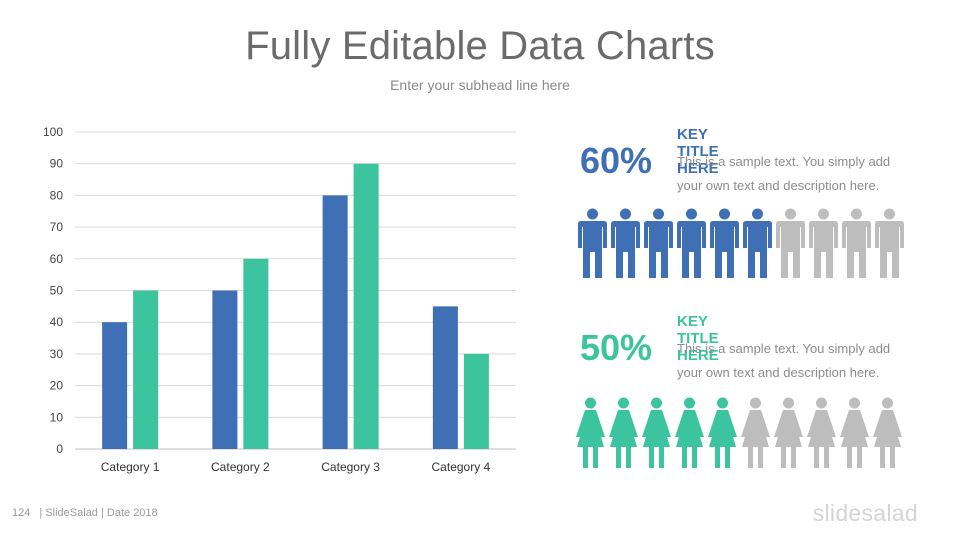 The height and width of the screenshot is (540, 960). I want to click on slide-title: Fully Editable Data Charts, so click(480, 46).